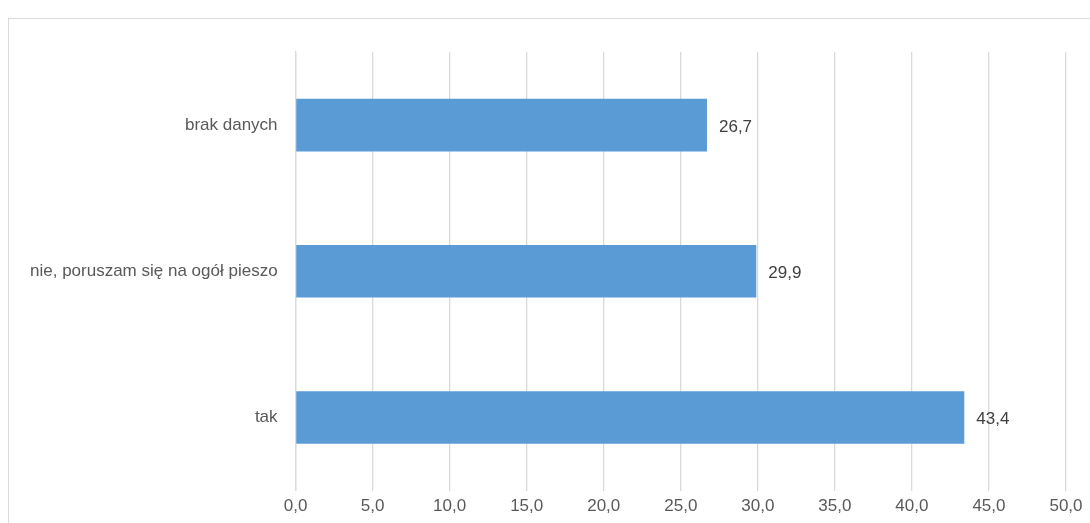 The height and width of the screenshot is (523, 1090). Describe the element at coordinates (681, 506) in the screenshot. I see `x-tick-label: 25,0` at that location.